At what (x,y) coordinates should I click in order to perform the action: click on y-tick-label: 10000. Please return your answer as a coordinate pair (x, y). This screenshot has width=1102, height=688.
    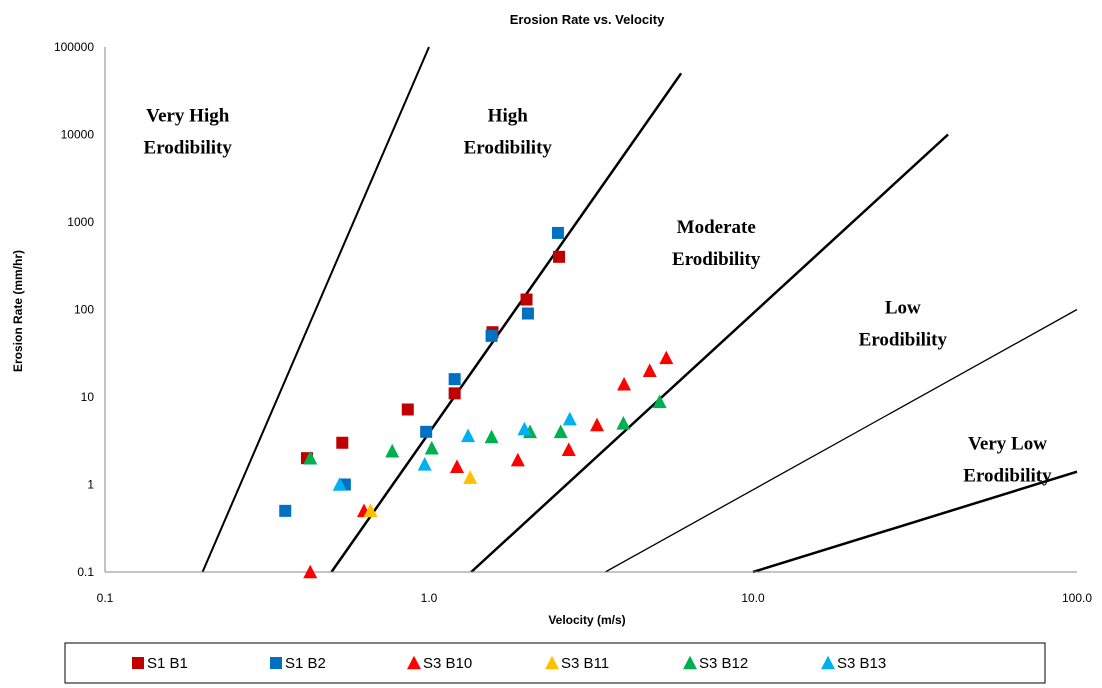
    Looking at the image, I should click on (78, 135).